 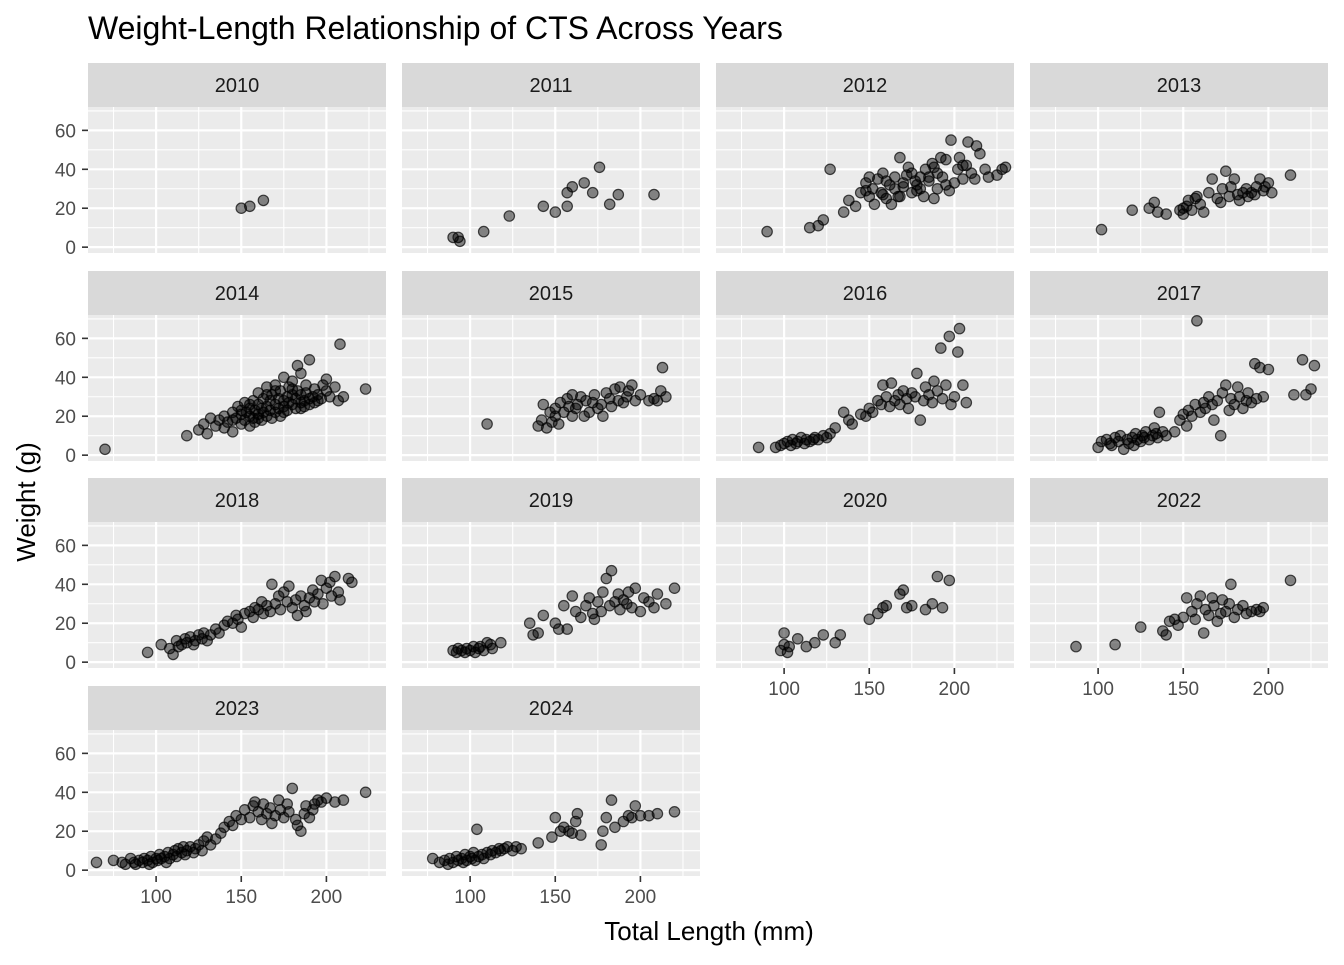 What do you see at coordinates (551, 294) in the screenshot?
I see `facet-strip-label: 2015` at bounding box center [551, 294].